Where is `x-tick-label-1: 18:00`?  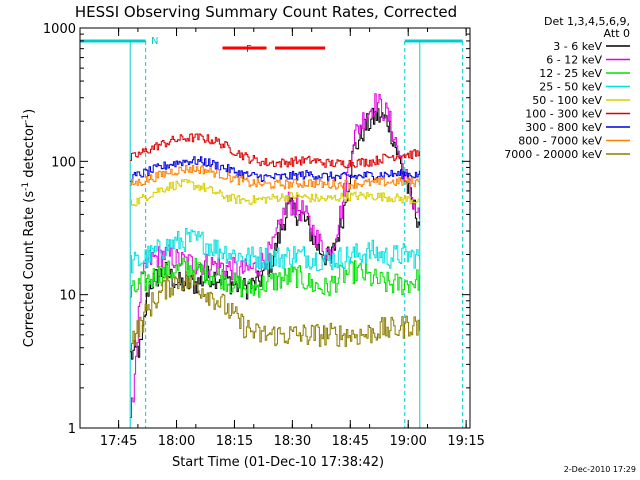
x-tick-label-1: 18:00 is located at coordinates (176, 441).